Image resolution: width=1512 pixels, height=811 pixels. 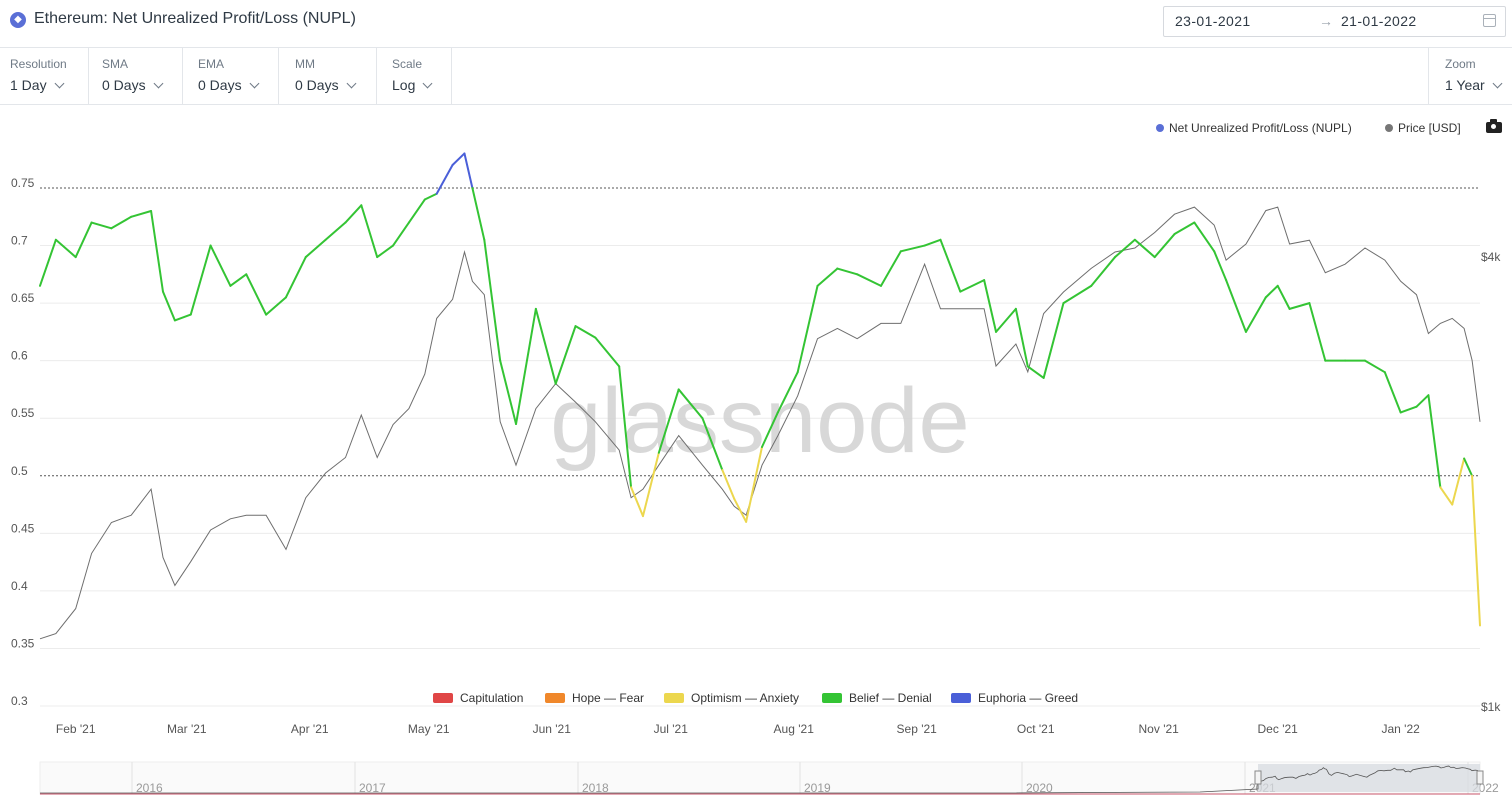 What do you see at coordinates (1334, 21) in the screenshot?
I see `date-range-picker: 23-01-2021 → 21-01-2022` at bounding box center [1334, 21].